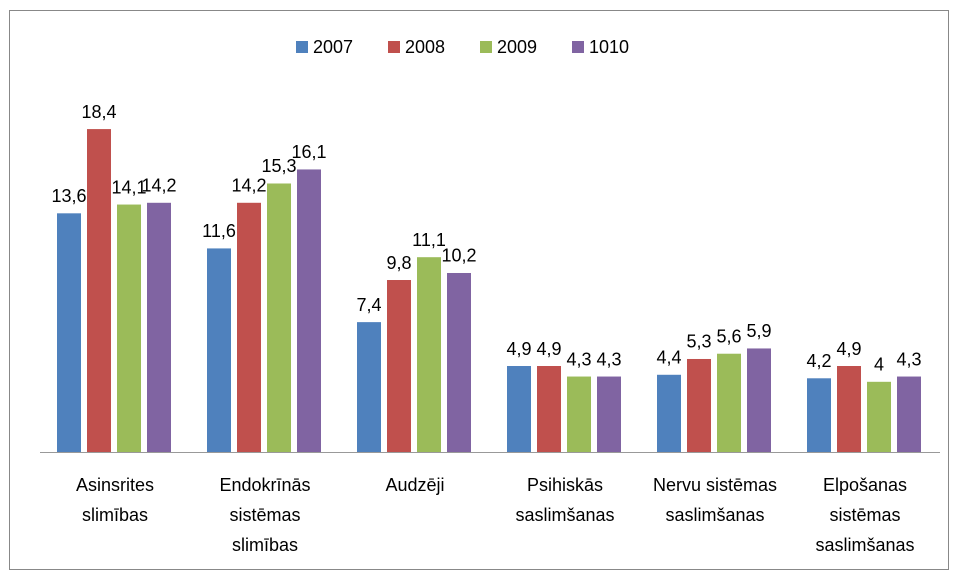 The image size is (959, 579). What do you see at coordinates (668, 358) in the screenshot?
I see `data-label: 4,4` at bounding box center [668, 358].